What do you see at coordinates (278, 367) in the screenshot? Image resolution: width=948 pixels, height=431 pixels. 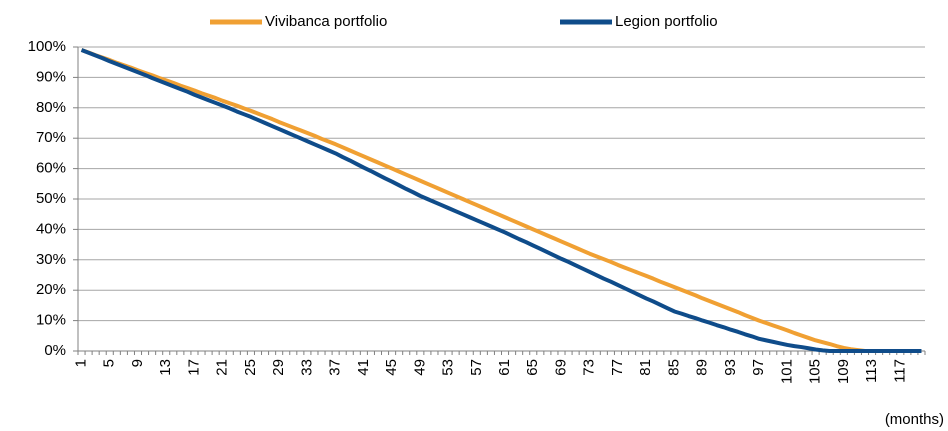 I see `x-tick-label: 29` at bounding box center [278, 367].